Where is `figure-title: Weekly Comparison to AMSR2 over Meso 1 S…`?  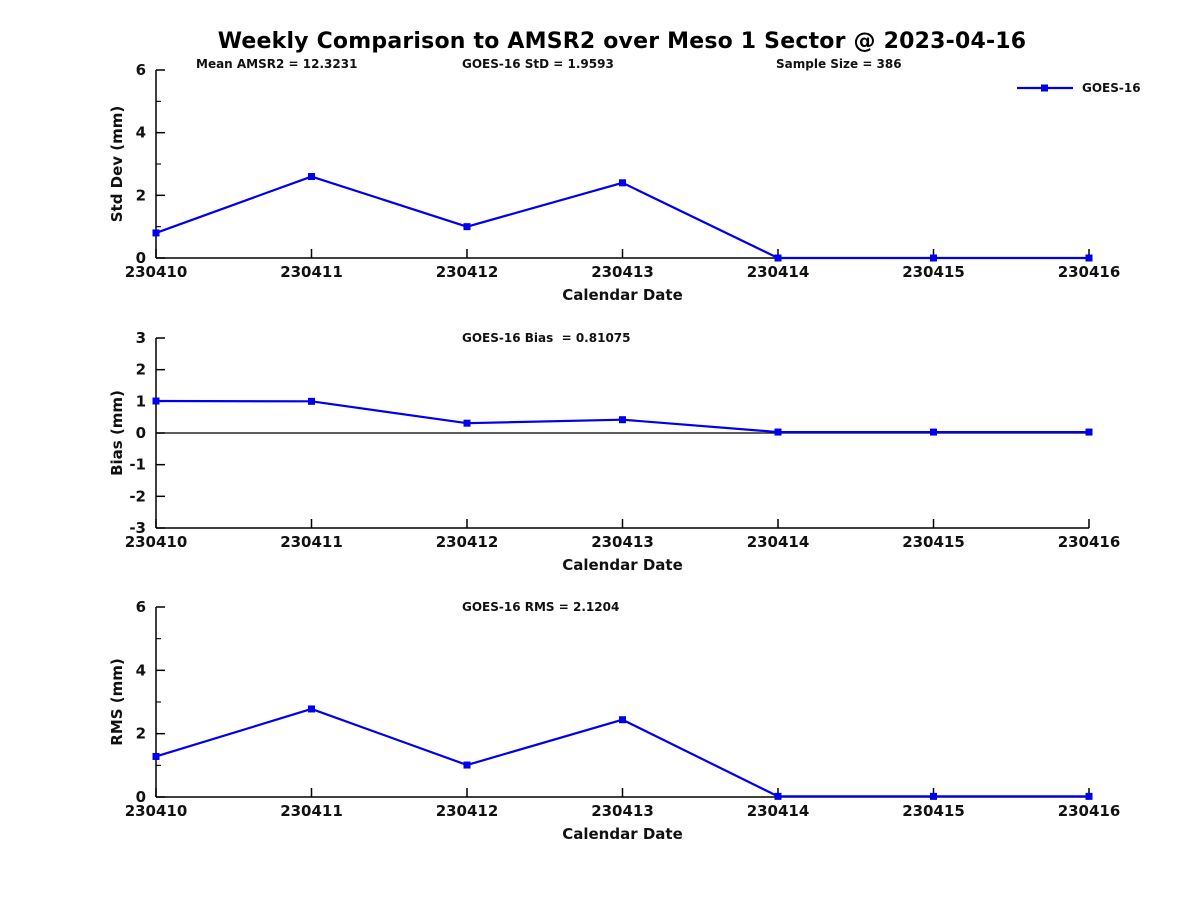
figure-title: Weekly Comparison to AMSR2 over Meso 1 S… is located at coordinates (622, 41).